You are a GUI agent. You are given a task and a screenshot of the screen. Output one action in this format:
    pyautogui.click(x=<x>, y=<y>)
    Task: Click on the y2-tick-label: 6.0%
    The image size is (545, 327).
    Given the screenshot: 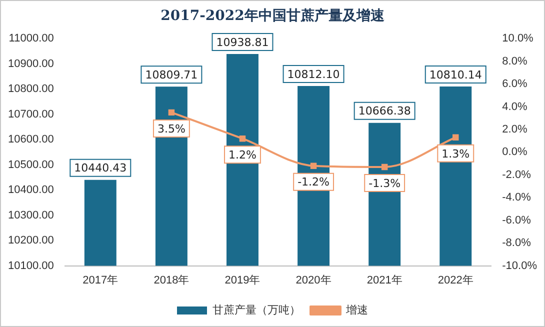 What is the action you would take?
    pyautogui.click(x=515, y=84)
    